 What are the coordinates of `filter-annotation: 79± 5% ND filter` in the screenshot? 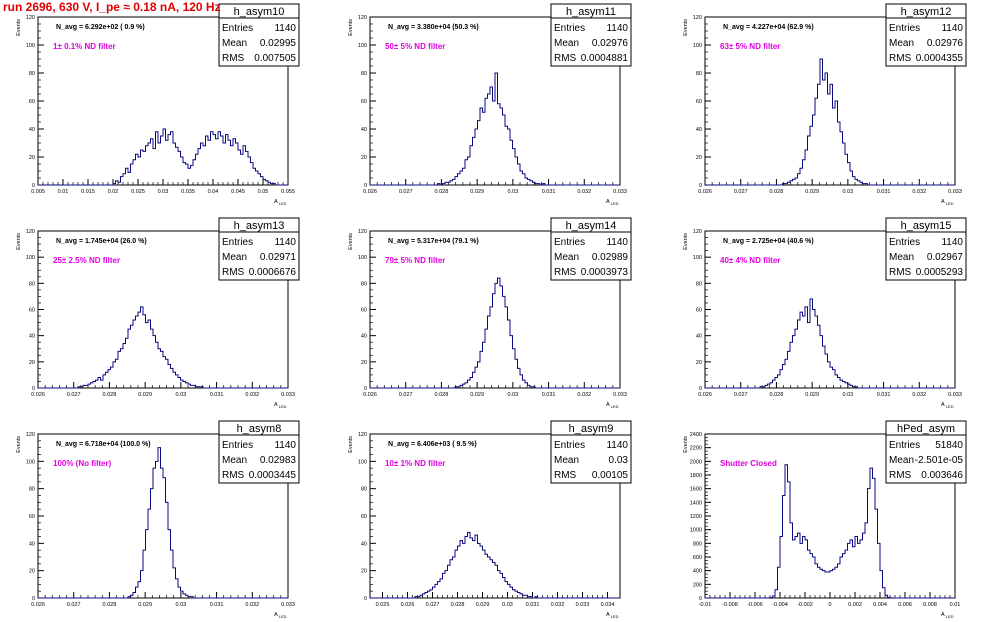 It's located at (415, 260).